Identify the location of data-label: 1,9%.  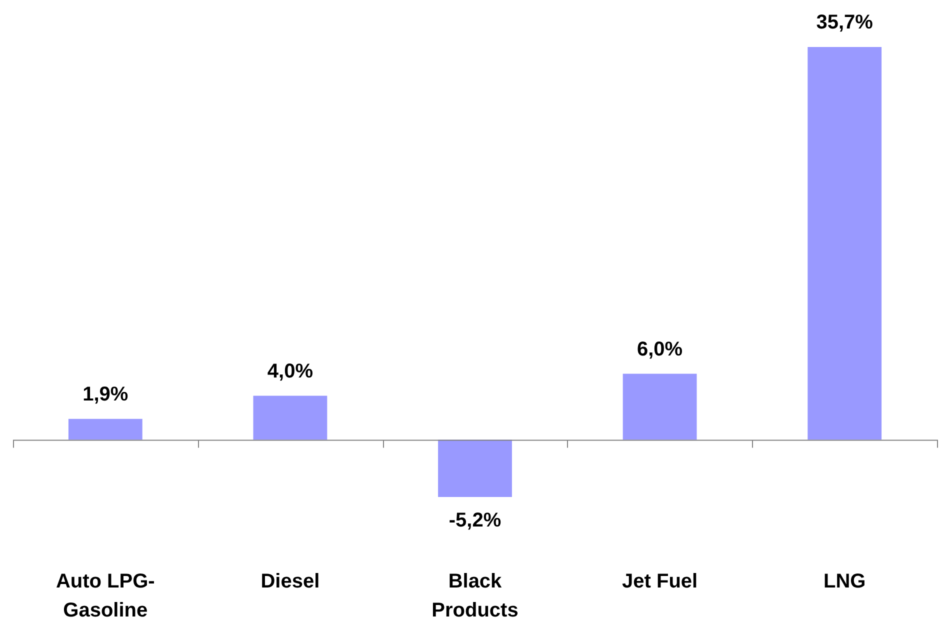
(105, 394).